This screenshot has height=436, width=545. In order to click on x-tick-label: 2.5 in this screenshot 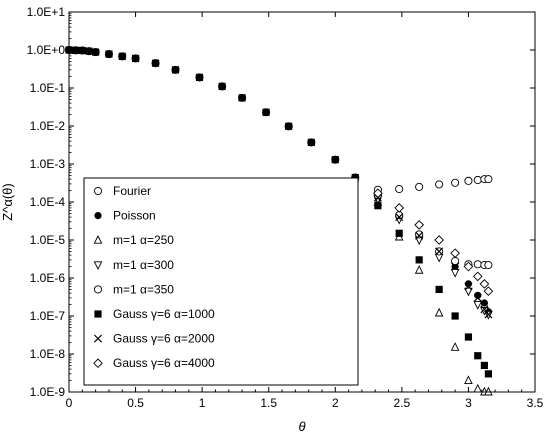, I will do `click(402, 403)`.